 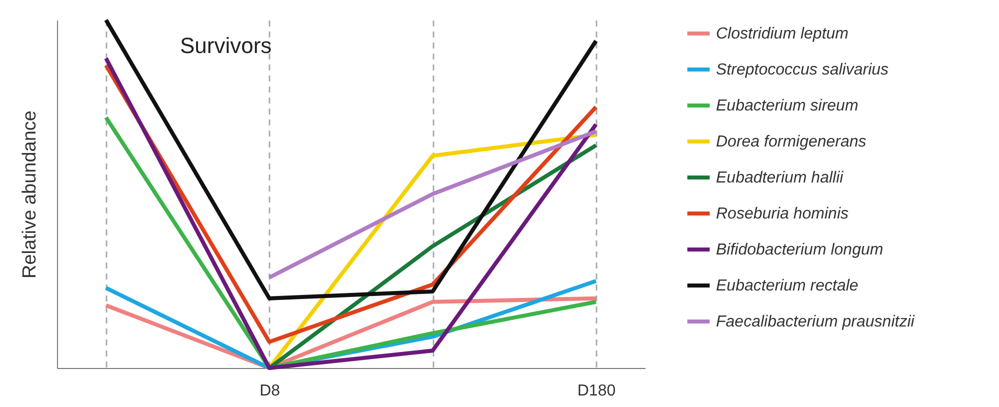 What do you see at coordinates (782, 214) in the screenshot?
I see `legend-label: Roseburia hominis` at bounding box center [782, 214].